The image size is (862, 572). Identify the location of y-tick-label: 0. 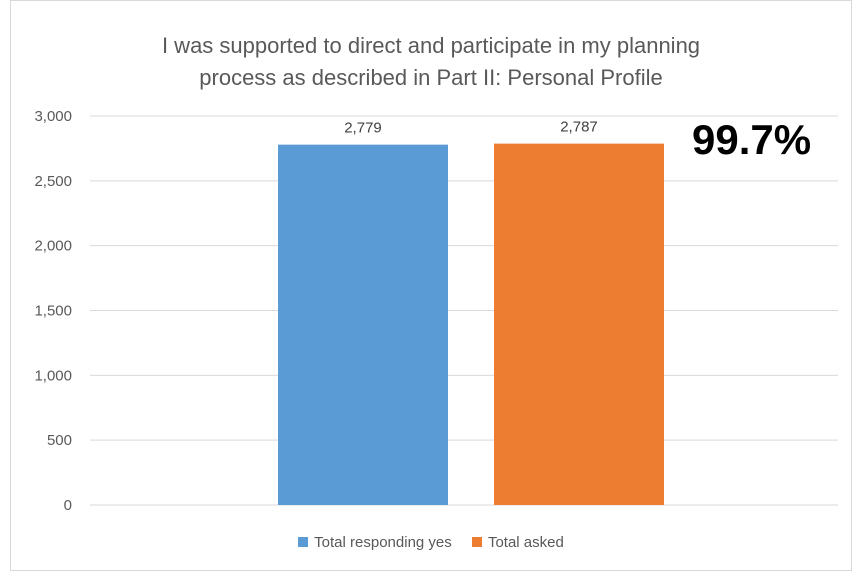
(68, 505).